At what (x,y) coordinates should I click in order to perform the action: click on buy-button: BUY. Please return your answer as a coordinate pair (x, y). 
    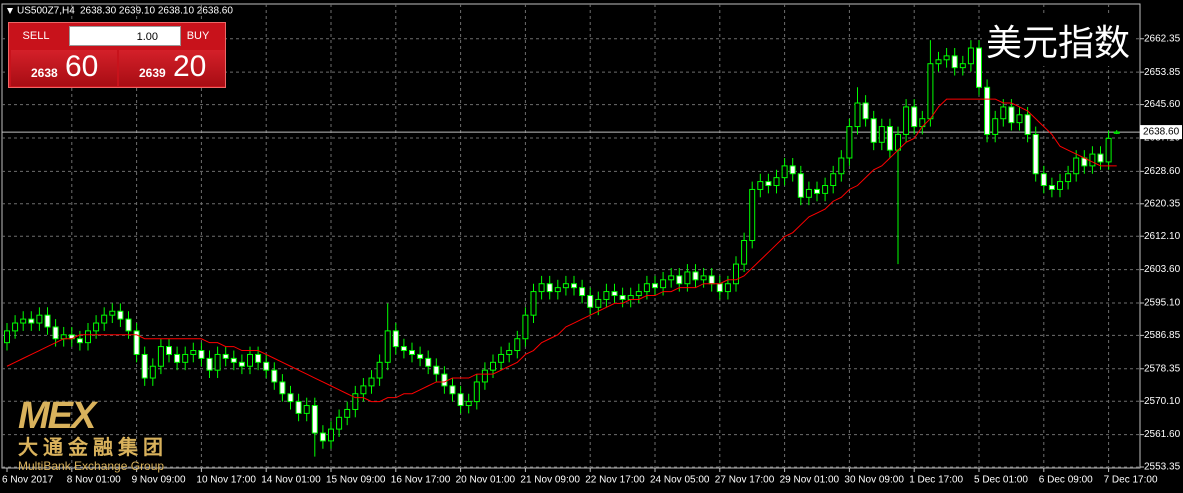
    Looking at the image, I should click on (198, 36).